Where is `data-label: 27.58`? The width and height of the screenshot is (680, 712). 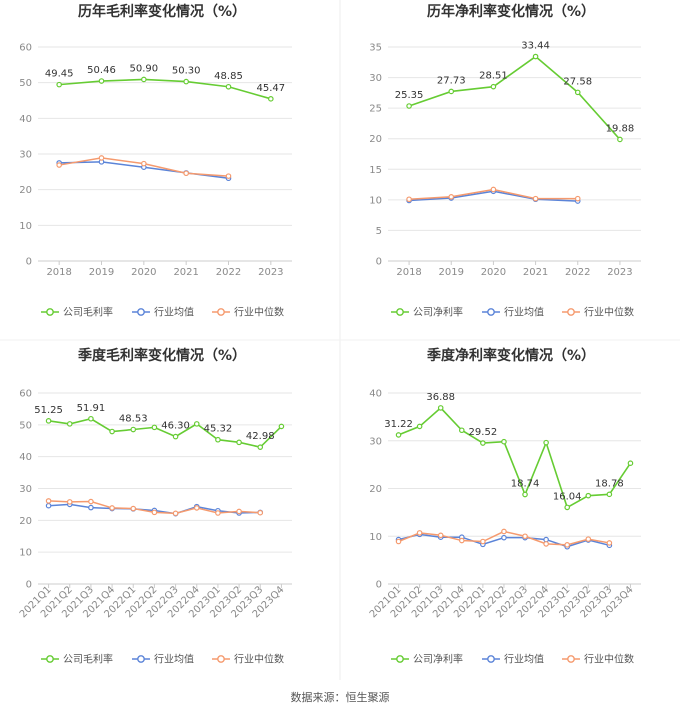 data-label: 27.58 is located at coordinates (577, 81).